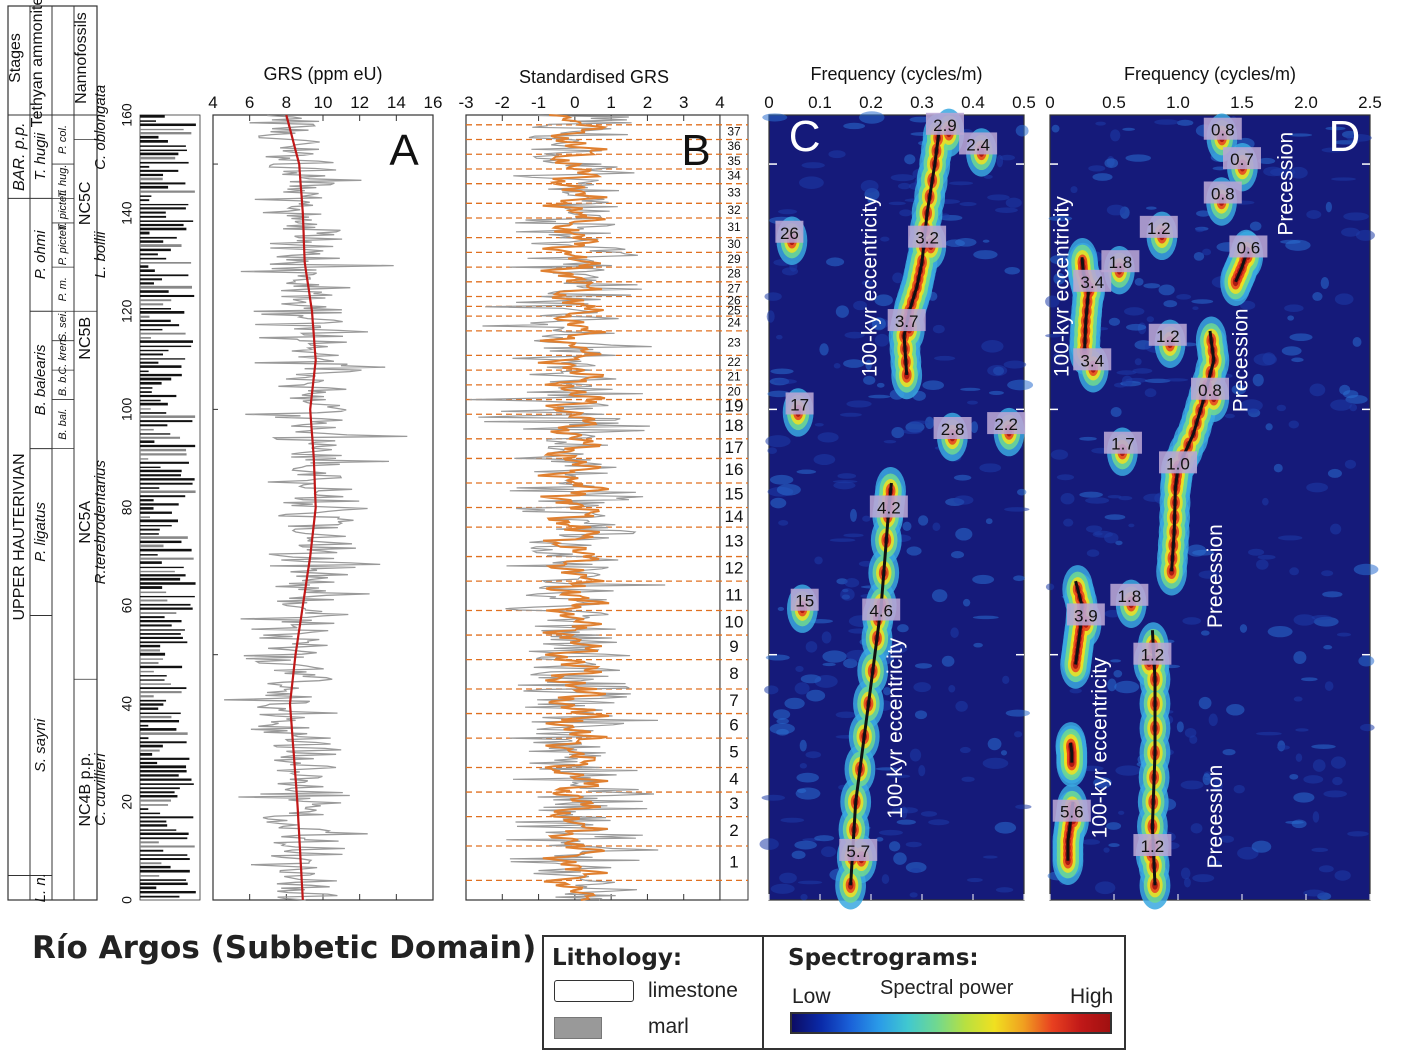 The width and height of the screenshot is (1402, 1052). Describe the element at coordinates (1210, 74) in the screenshot. I see `panel-d-title: Frequency (cycles/m)` at that location.